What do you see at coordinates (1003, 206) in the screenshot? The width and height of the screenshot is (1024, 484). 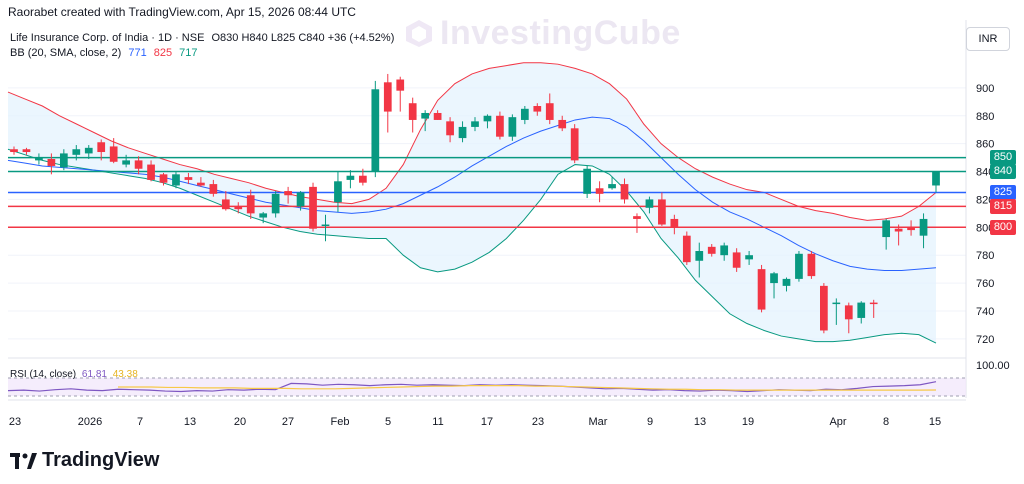 I see `price-label-815: 815` at bounding box center [1003, 206].